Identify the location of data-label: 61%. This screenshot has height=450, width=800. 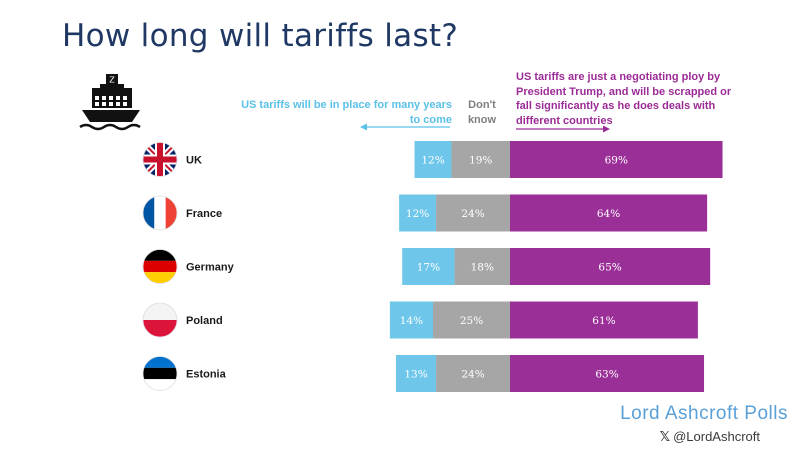
(603, 321).